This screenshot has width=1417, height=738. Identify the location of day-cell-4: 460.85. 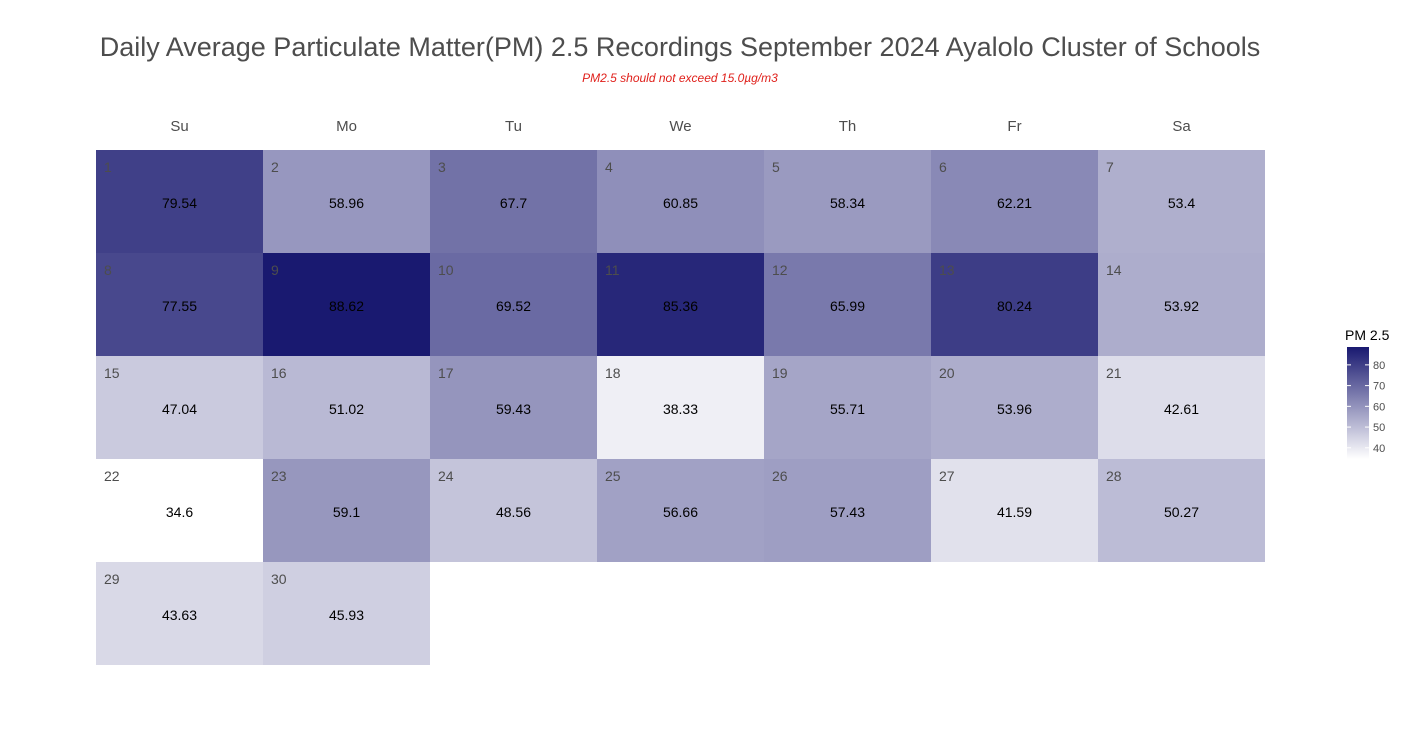
(680, 201).